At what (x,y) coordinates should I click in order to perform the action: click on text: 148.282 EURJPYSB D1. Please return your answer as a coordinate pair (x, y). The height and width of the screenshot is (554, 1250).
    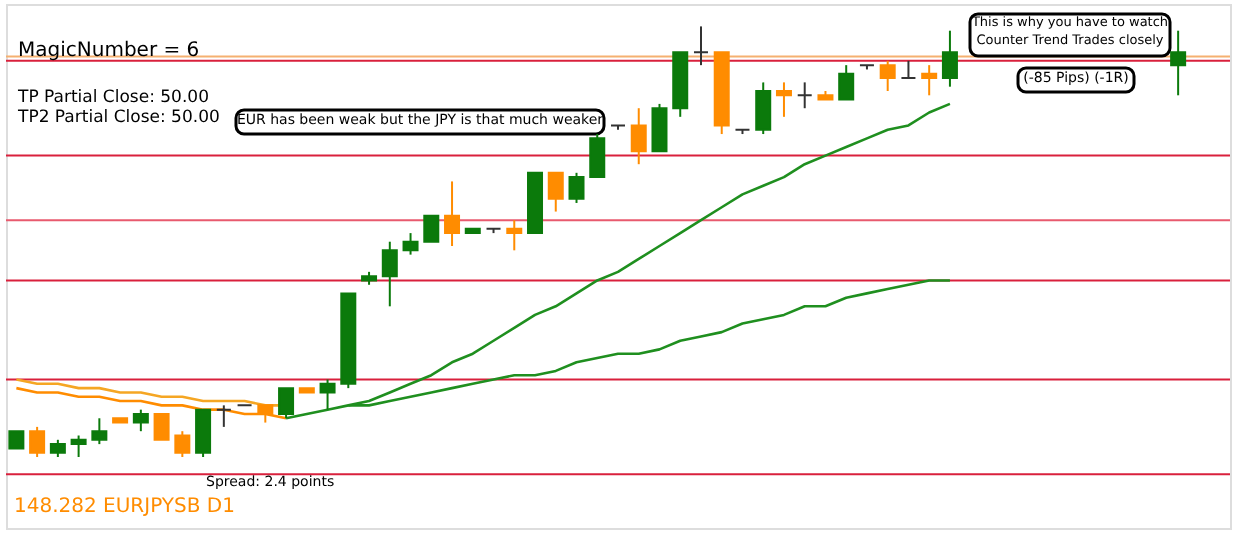
    Looking at the image, I should click on (124, 507).